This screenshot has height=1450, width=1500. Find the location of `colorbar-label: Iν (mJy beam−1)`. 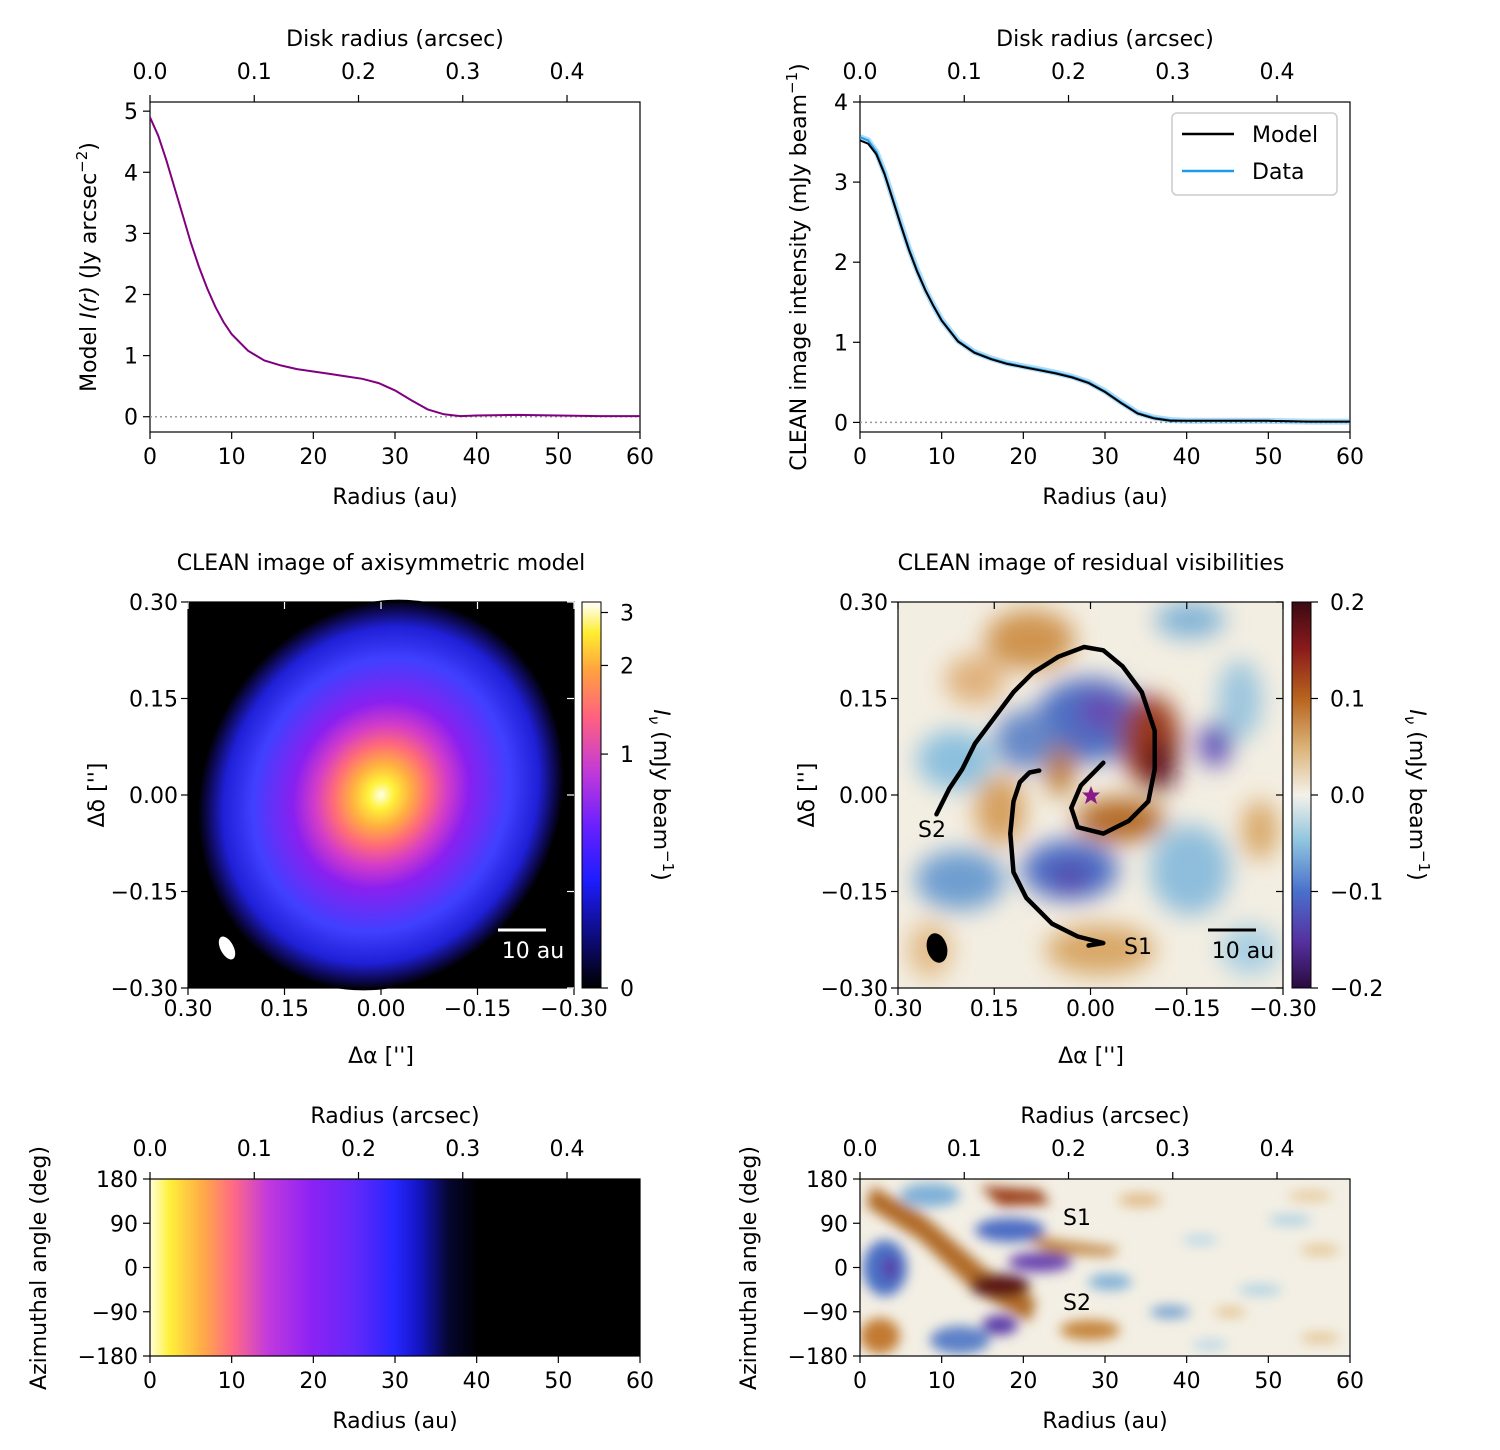

colorbar-label: Iν (mJy beam−1) is located at coordinates (661, 795).